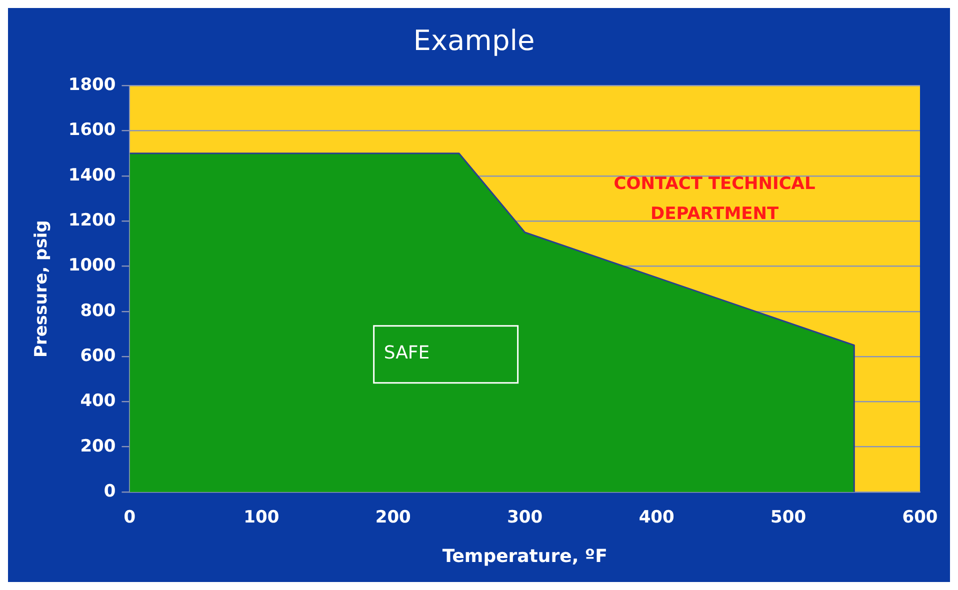  What do you see at coordinates (98, 446) in the screenshot?
I see `y-tick-label: 200` at bounding box center [98, 446].